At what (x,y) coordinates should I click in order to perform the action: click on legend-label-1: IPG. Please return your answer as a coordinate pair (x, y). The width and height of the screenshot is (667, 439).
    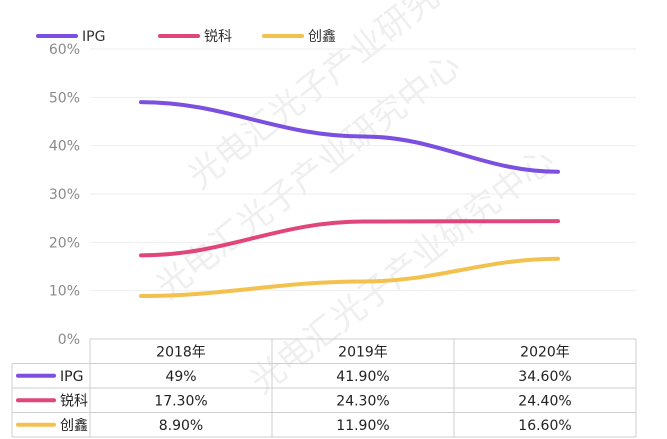
    Looking at the image, I should click on (93, 37).